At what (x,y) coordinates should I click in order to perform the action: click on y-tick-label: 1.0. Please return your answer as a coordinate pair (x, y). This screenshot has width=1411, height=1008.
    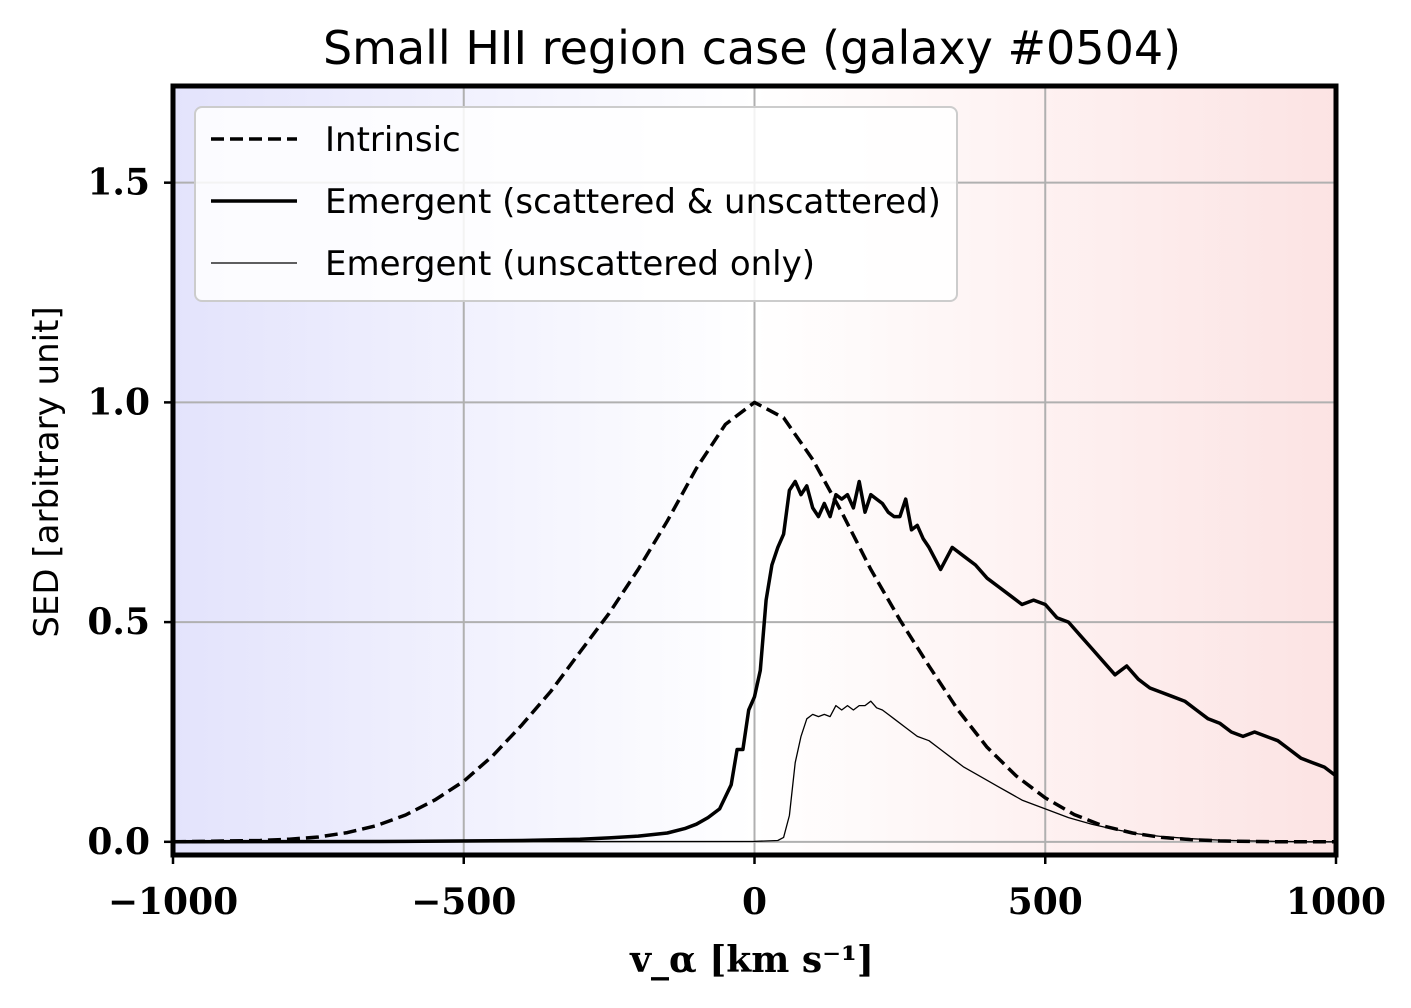
    Looking at the image, I should click on (118, 402).